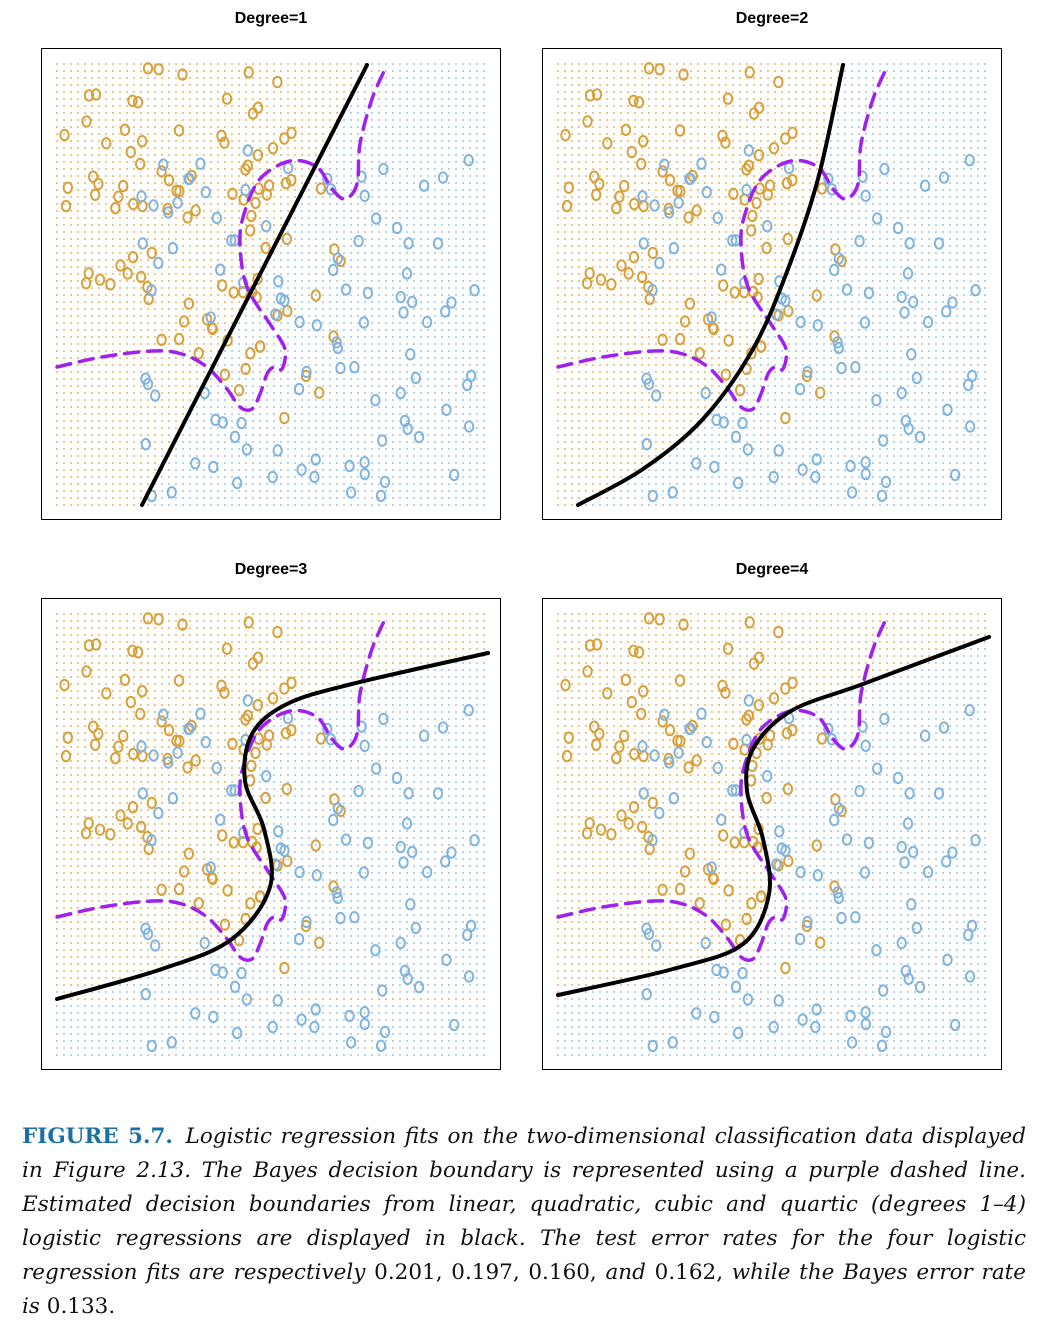 The width and height of the screenshot is (1046, 1332). What do you see at coordinates (772, 569) in the screenshot?
I see `panel-title-degree-4: Degree=4` at bounding box center [772, 569].